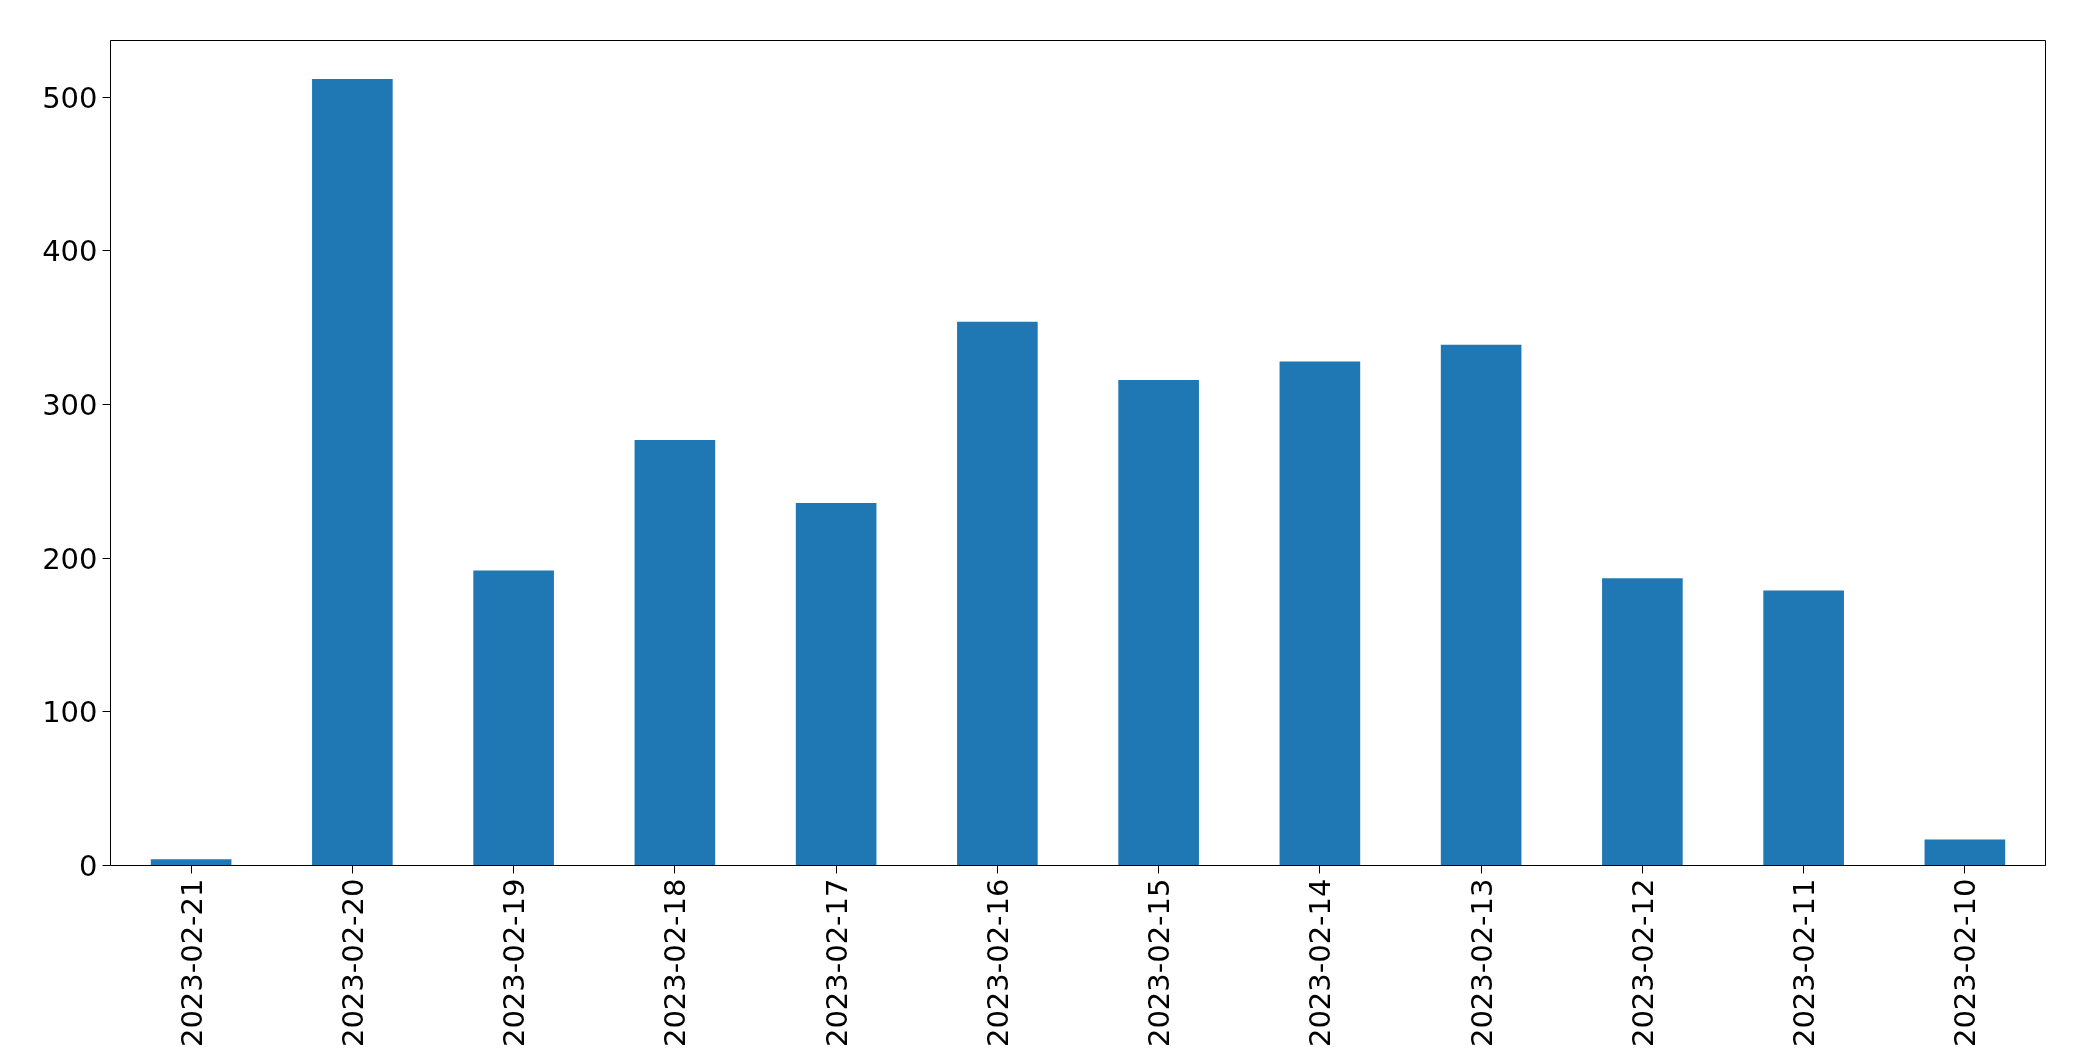 This screenshot has height=1061, width=2093. What do you see at coordinates (191, 963) in the screenshot?
I see `x-tick-label: 2023-02-21` at bounding box center [191, 963].